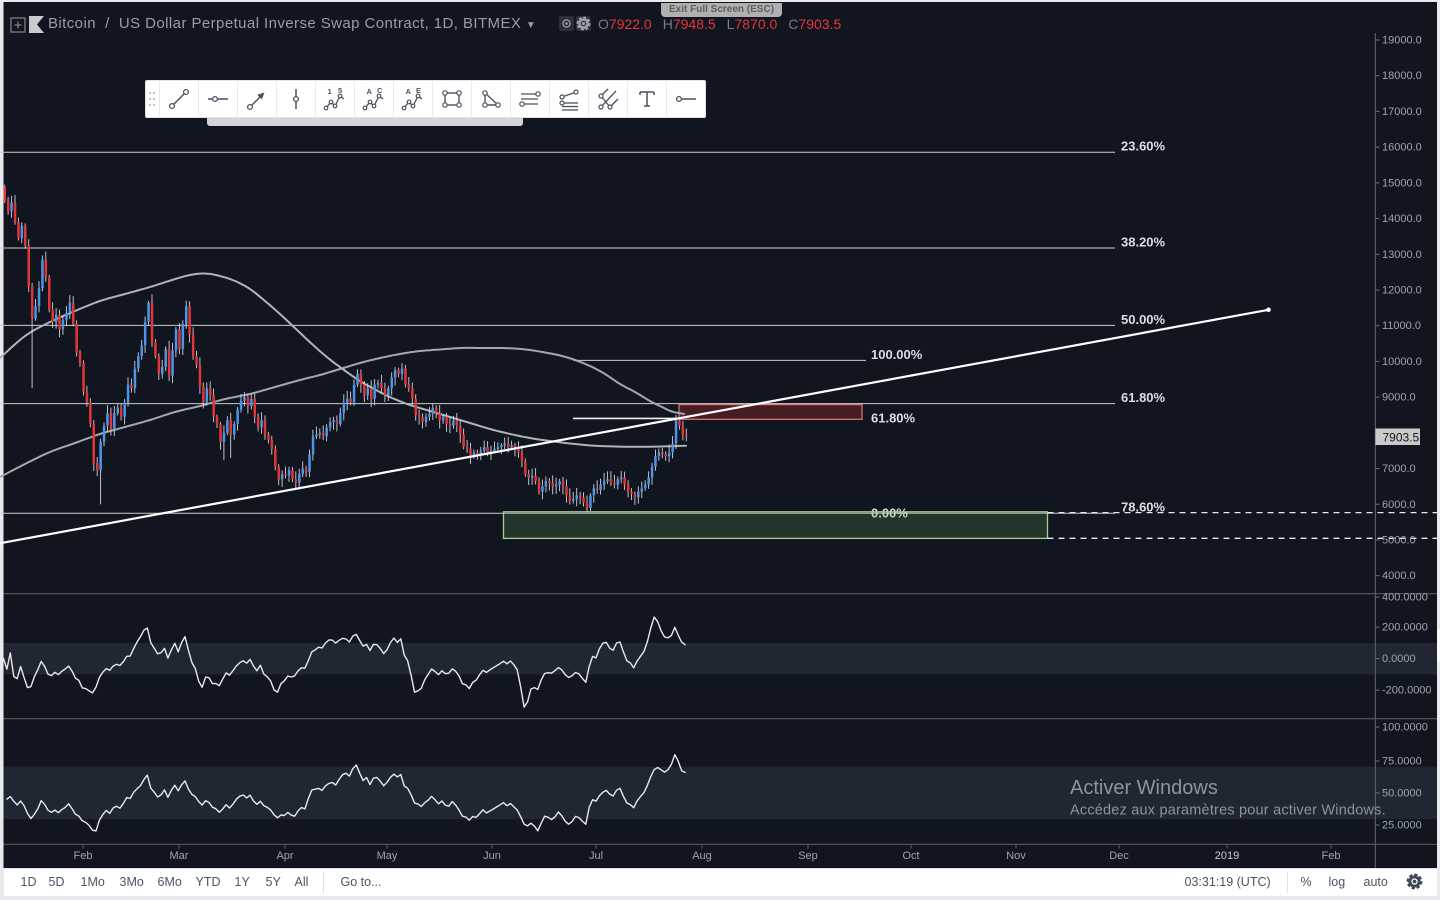 The height and width of the screenshot is (900, 1440). Describe the element at coordinates (1401, 326) in the screenshot. I see `svg-text: 11000.0` at that location.